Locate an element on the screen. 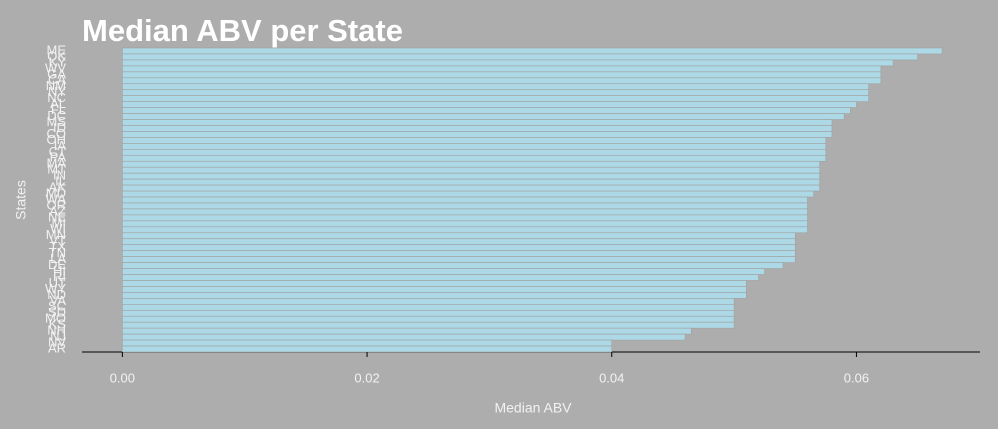 This screenshot has height=429, width=998. y-tick-label: NV is located at coordinates (57, 341).